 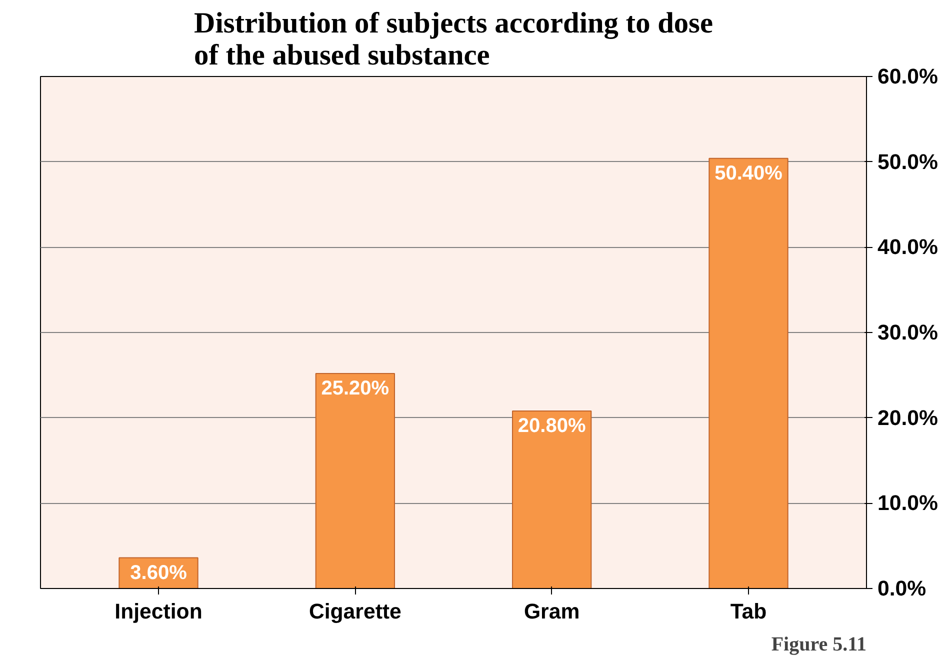 I want to click on data-label: 20.80%, so click(x=552, y=426).